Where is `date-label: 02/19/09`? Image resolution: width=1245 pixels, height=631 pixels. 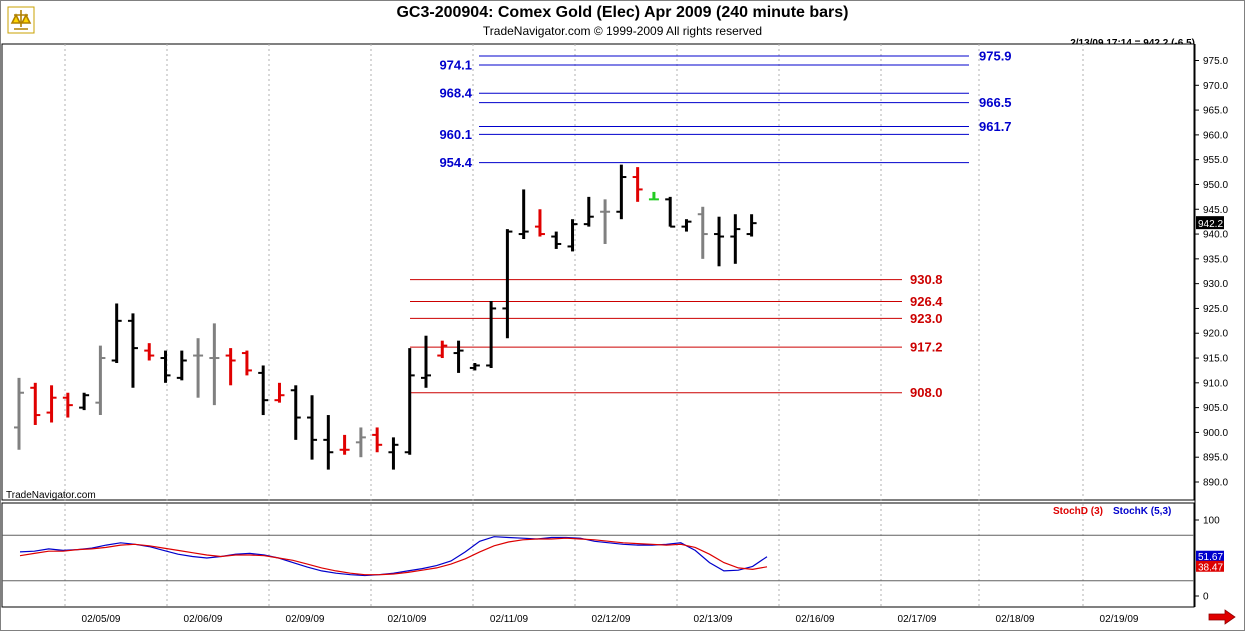 date-label: 02/19/09 is located at coordinates (1119, 619).